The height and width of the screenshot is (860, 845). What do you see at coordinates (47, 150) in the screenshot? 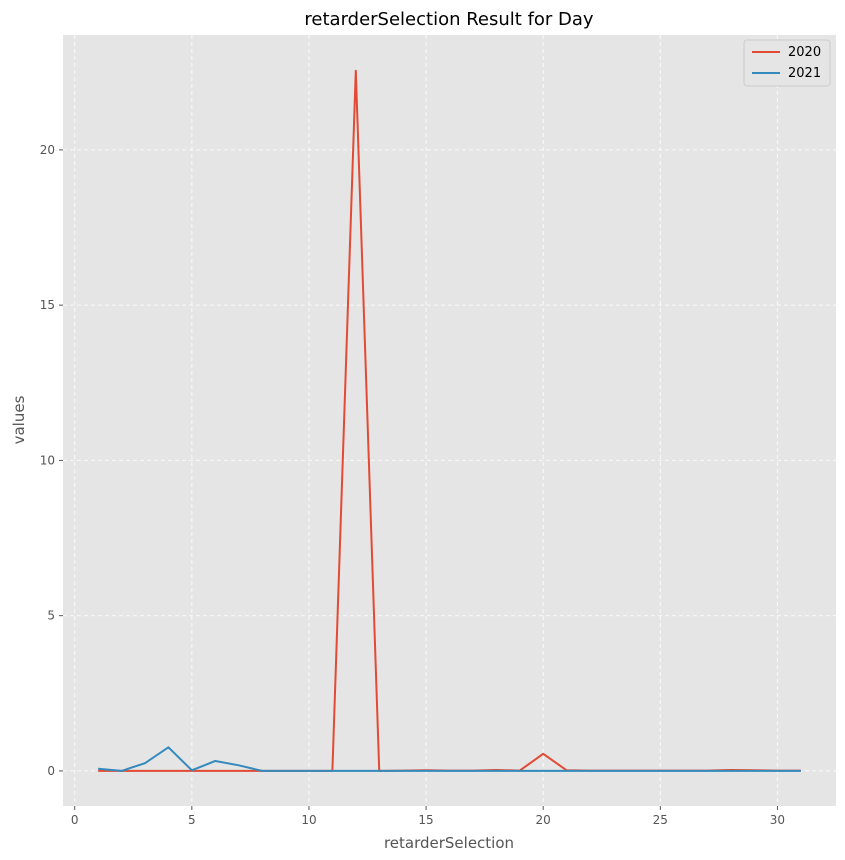
I see `y-tick-label: 20` at bounding box center [47, 150].